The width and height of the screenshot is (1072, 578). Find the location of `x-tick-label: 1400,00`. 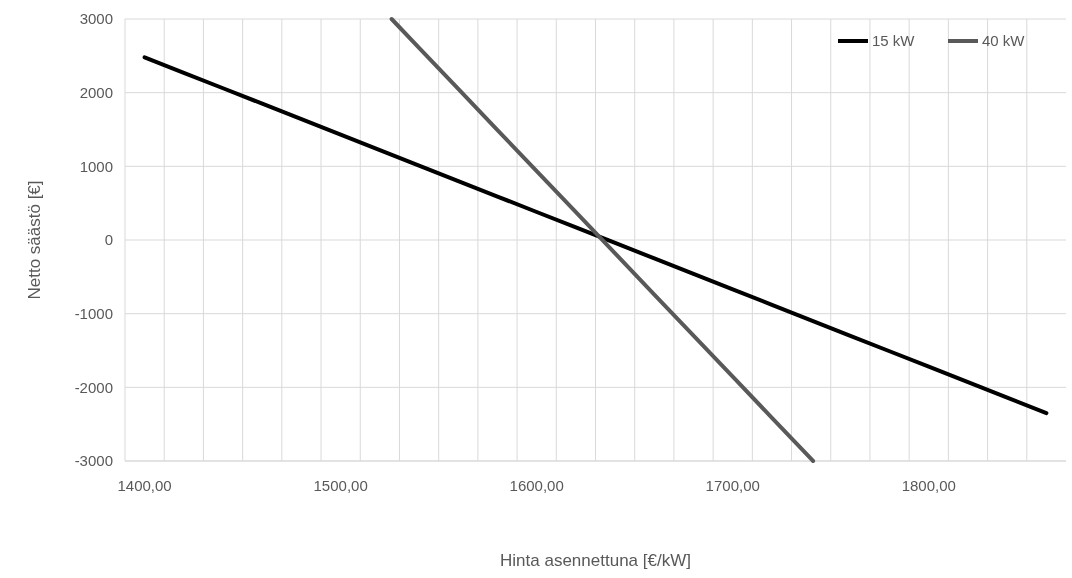

x-tick-label: 1400,00 is located at coordinates (144, 485).